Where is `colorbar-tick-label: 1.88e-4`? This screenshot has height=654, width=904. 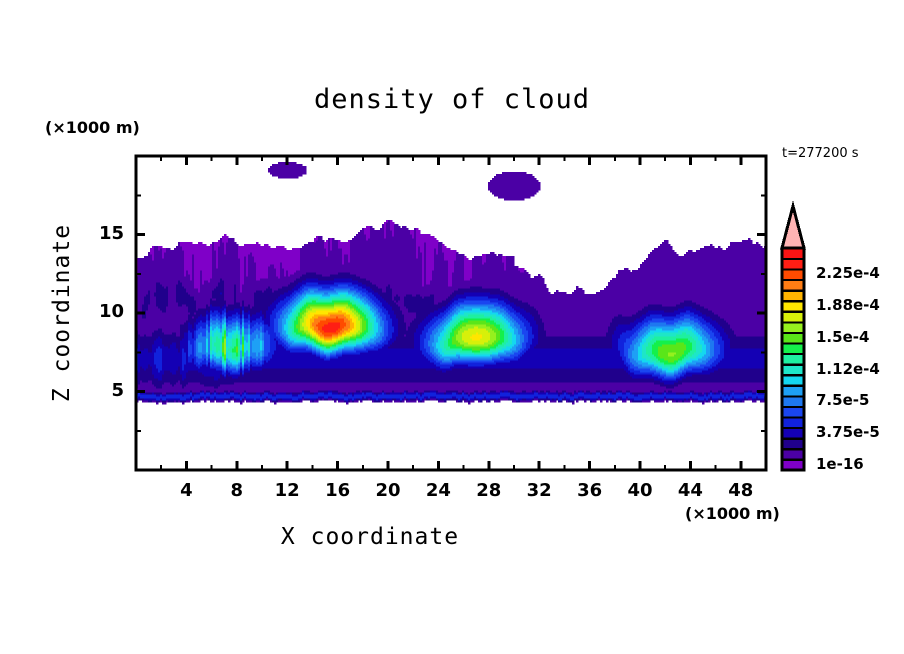
colorbar-tick-label: 1.88e-4 is located at coordinates (848, 305).